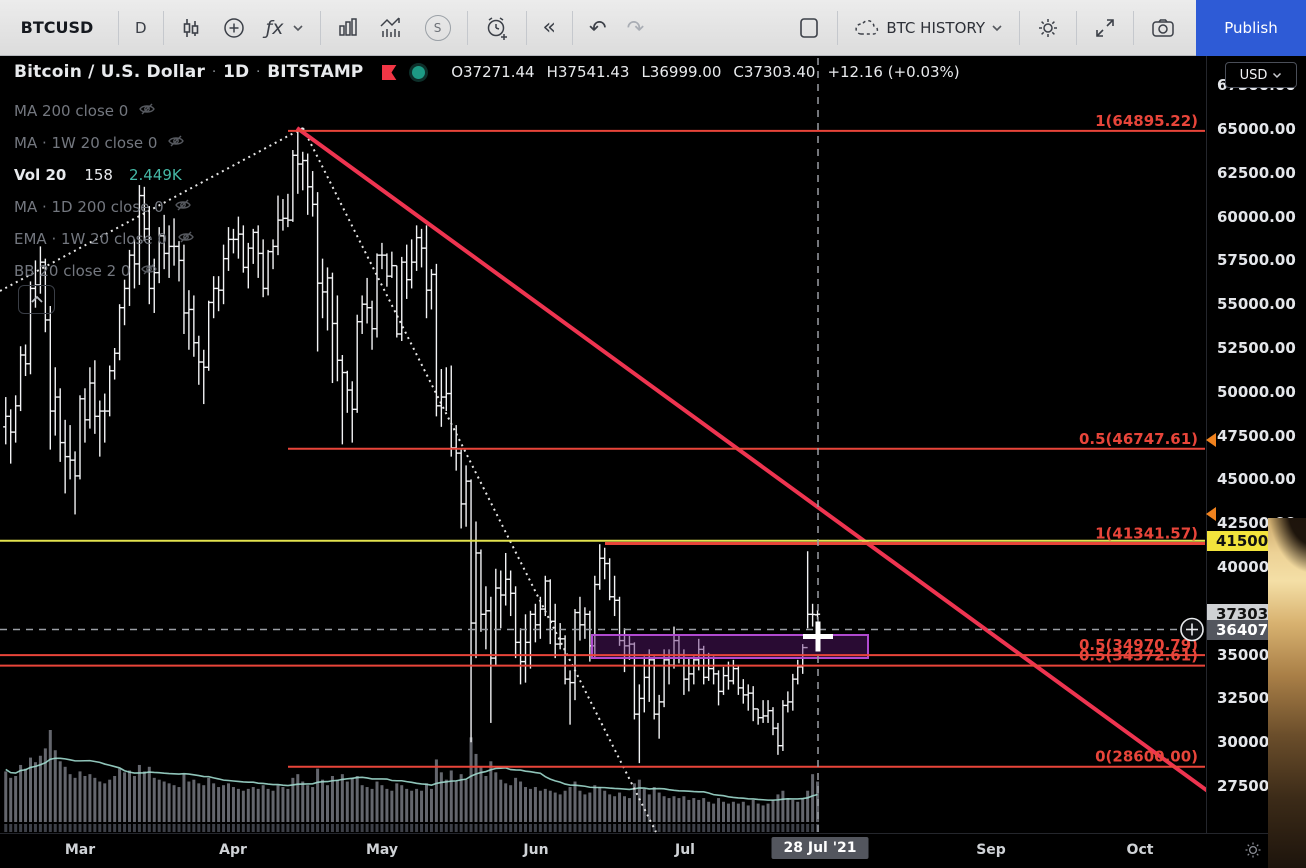 Image resolution: width=1306 pixels, height=868 pixels. Describe the element at coordinates (1163, 28) in the screenshot. I see `screenshot-button` at that location.